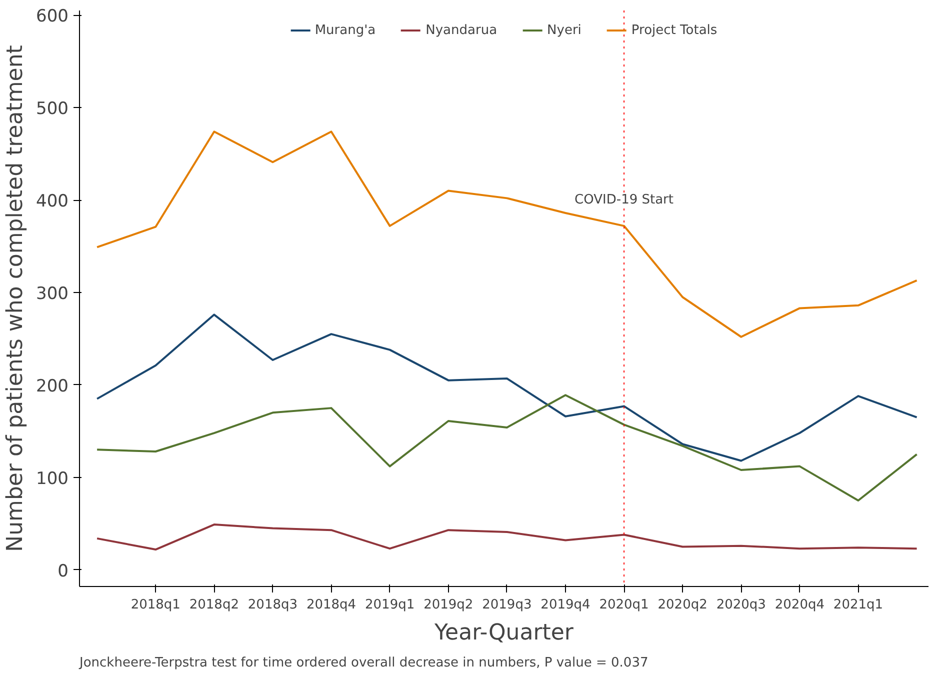 The image size is (938, 675). What do you see at coordinates (624, 605) in the screenshot?
I see `x-tick-label: 2020q1` at bounding box center [624, 605].